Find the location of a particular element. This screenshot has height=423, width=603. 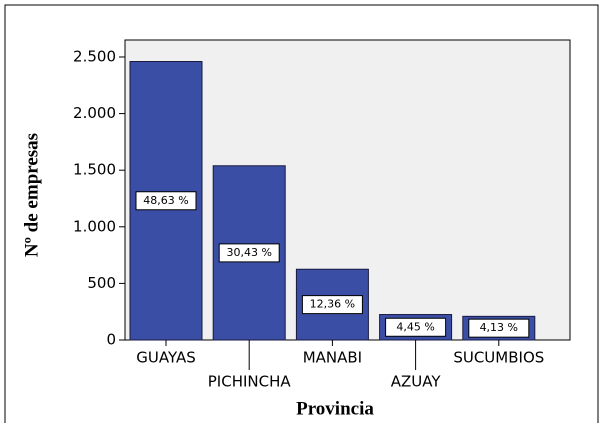

percent-label: 4,13 % is located at coordinates (499, 327).